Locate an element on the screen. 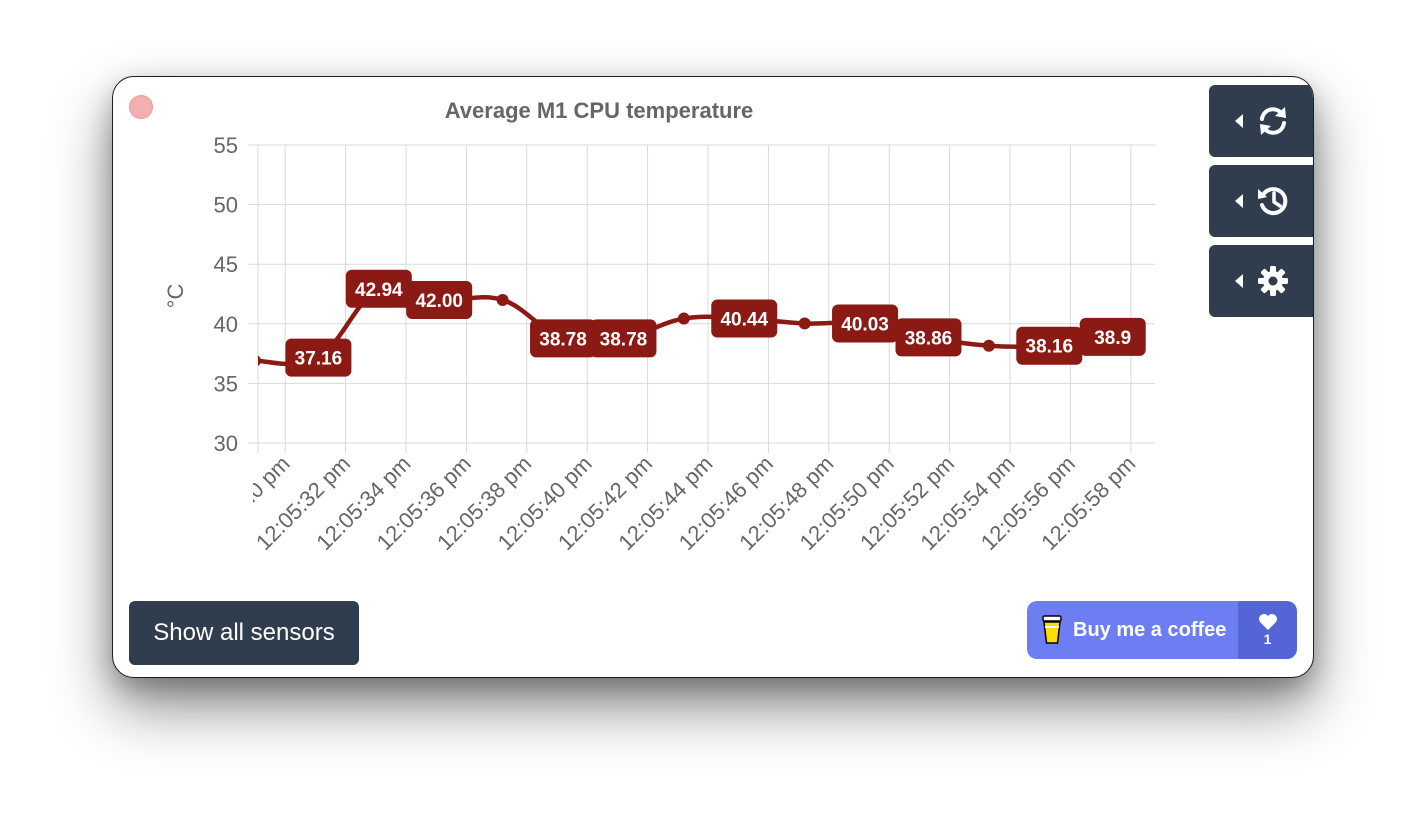 The height and width of the screenshot is (824, 1424). data-label-text: 38.9 is located at coordinates (1112, 338).